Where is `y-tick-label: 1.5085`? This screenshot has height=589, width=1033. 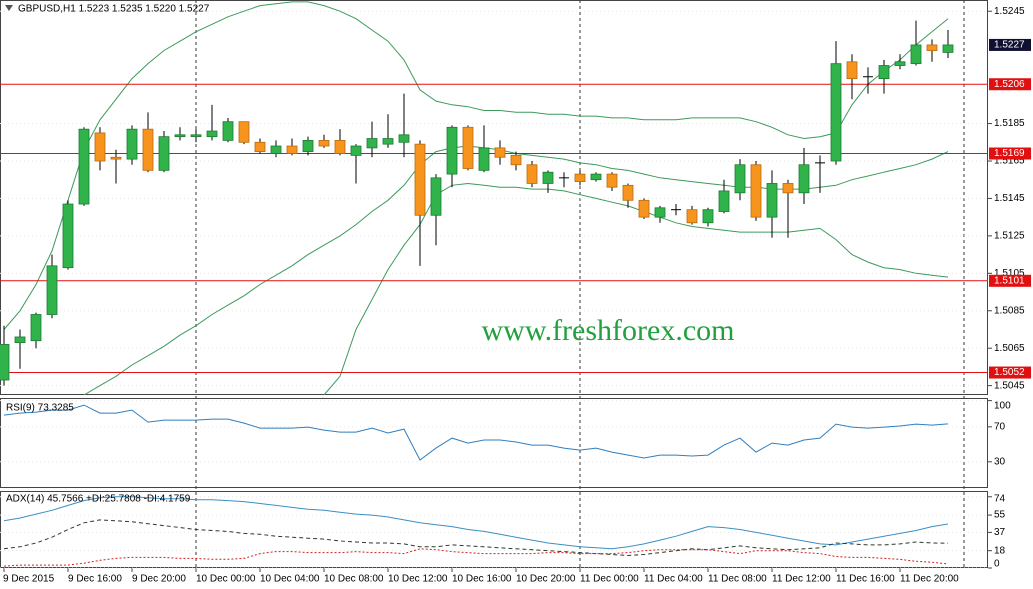
y-tick-label: 1.5085 is located at coordinates (1009, 310).